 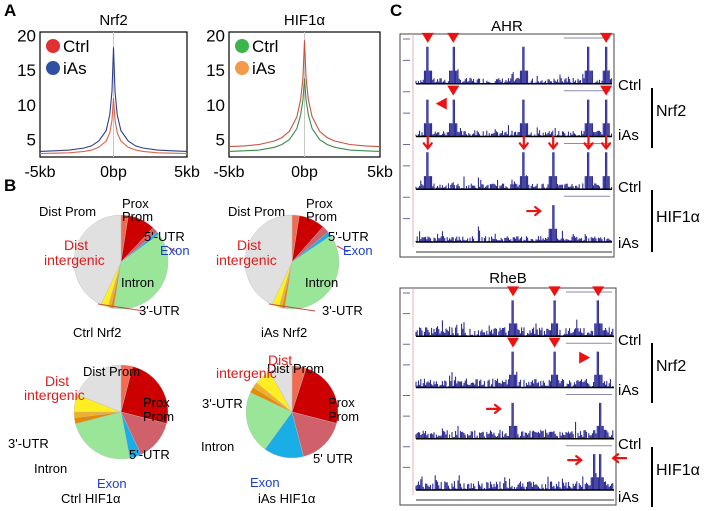 I want to click on pie3-label-prom: Prom, so click(x=159, y=416).